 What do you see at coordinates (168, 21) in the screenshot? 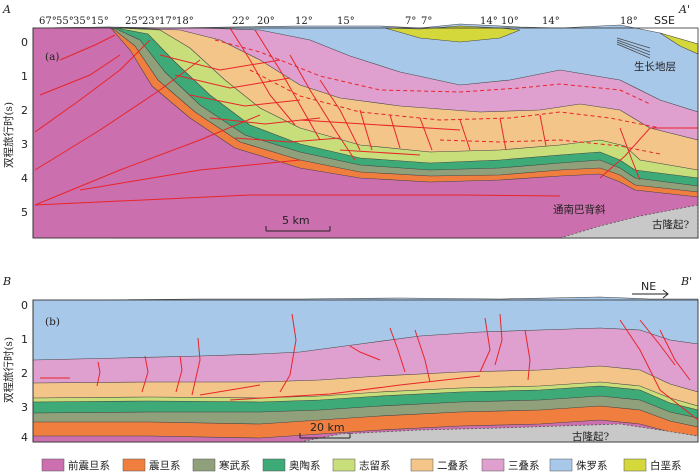
I see `dip-label: 17°` at bounding box center [168, 21].